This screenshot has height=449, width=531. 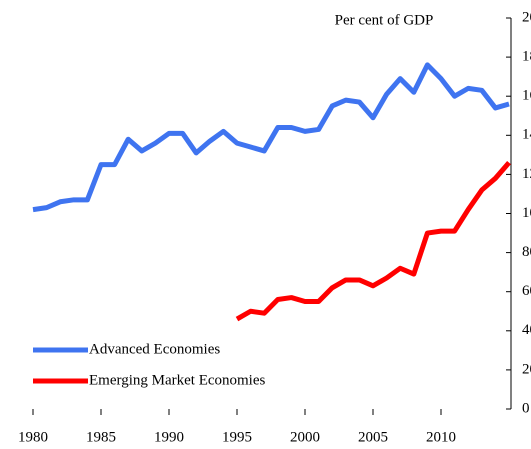 What do you see at coordinates (526, 330) in the screenshot?
I see `y-tick-label: 40` at bounding box center [526, 330].